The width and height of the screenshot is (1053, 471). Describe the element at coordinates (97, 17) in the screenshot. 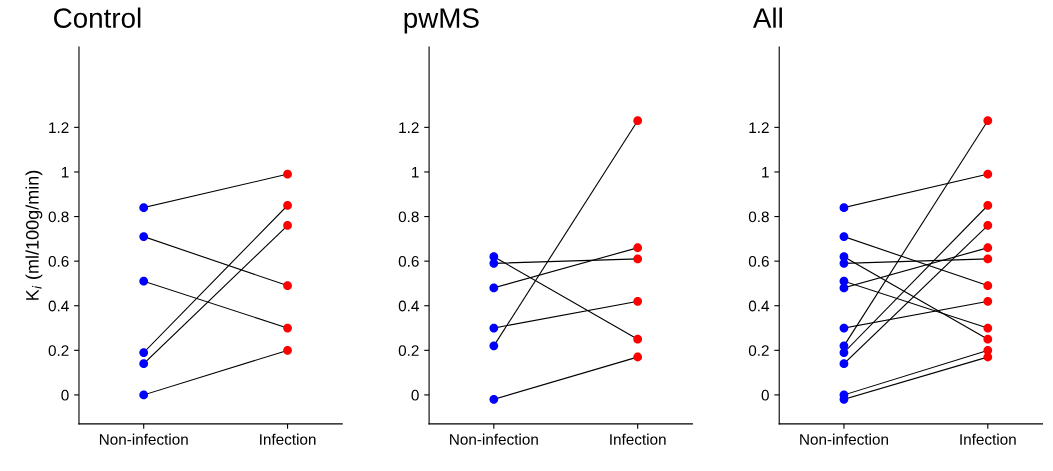

I see `chart-title: Control` at that location.